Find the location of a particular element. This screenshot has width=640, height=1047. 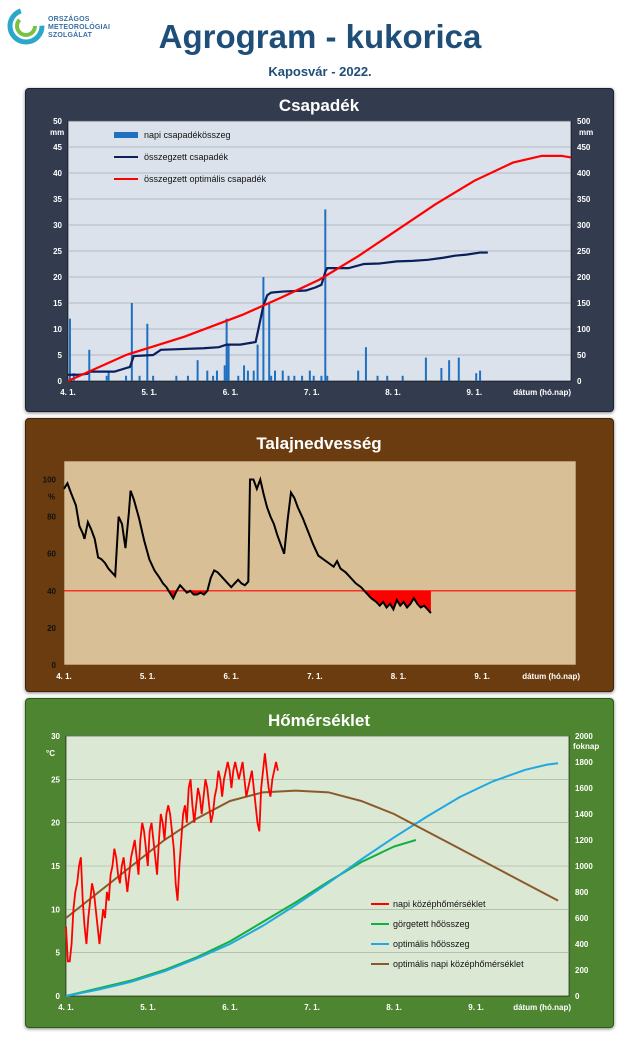

legend-label: napi középhőmérséklet is located at coordinates (439, 904).